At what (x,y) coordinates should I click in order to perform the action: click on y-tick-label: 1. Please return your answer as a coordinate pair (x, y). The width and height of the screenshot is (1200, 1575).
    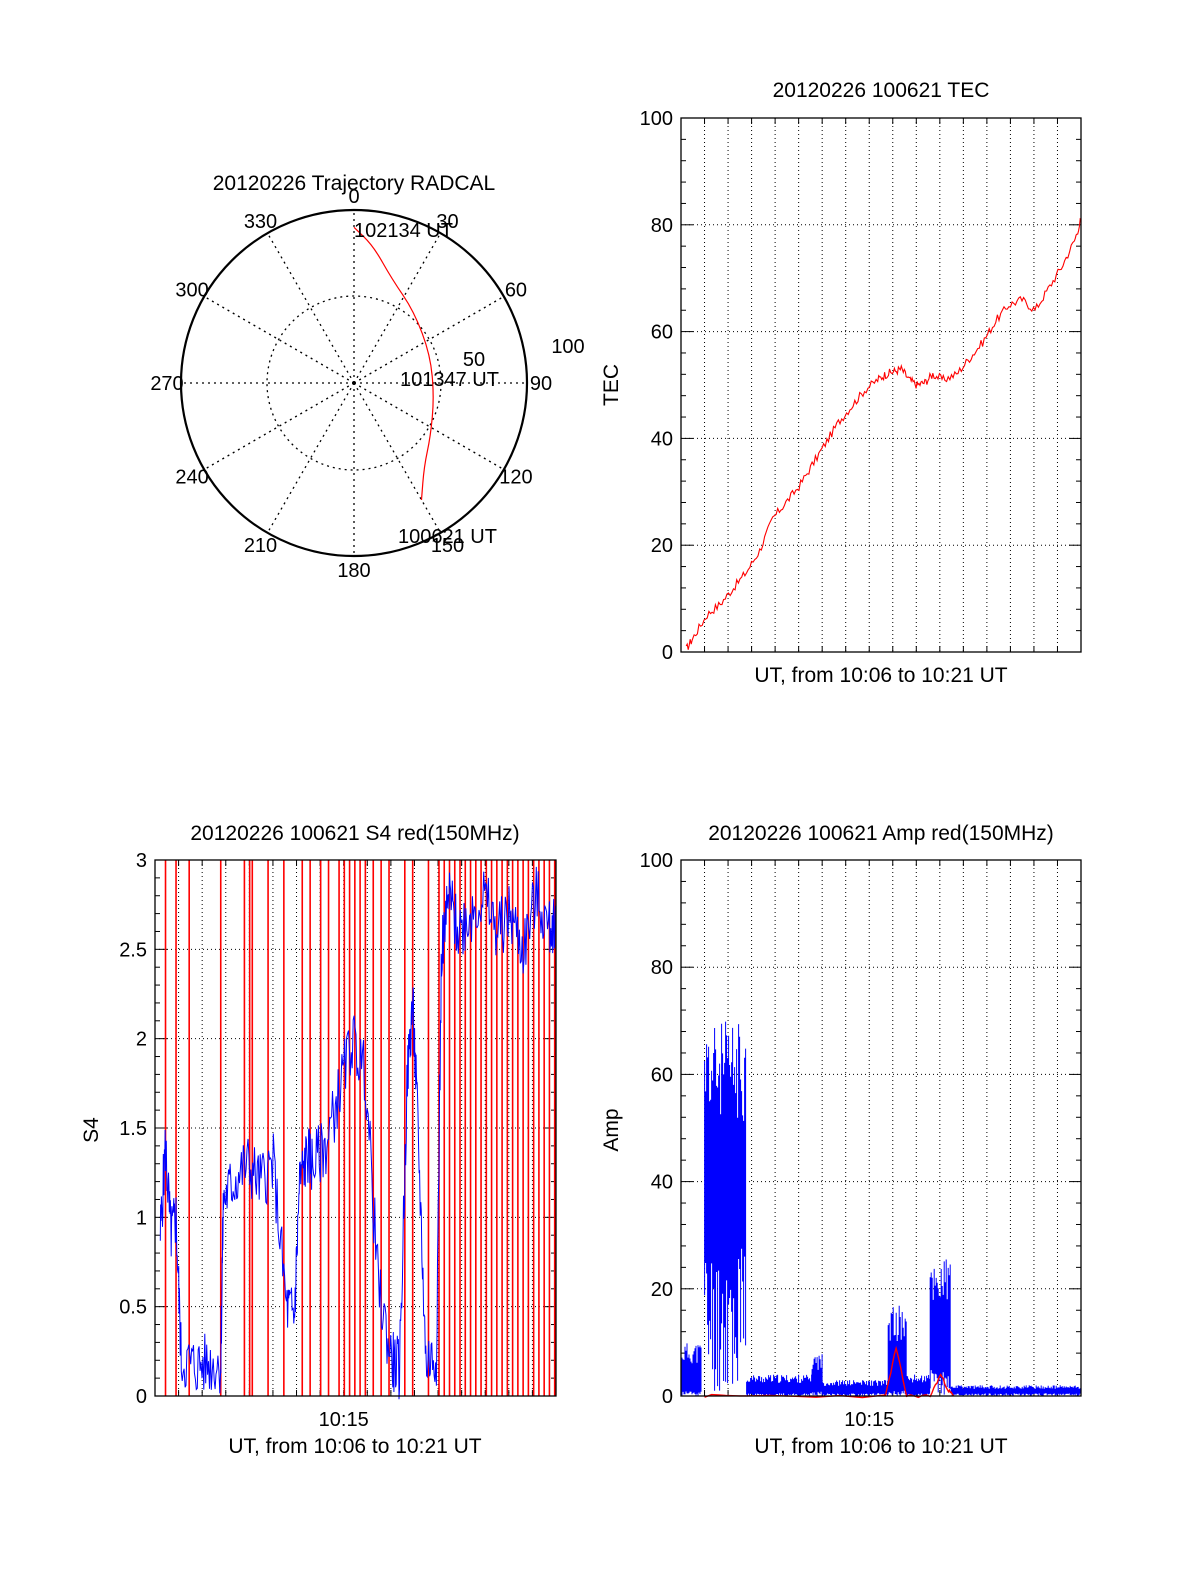
    Looking at the image, I should click on (141, 1218).